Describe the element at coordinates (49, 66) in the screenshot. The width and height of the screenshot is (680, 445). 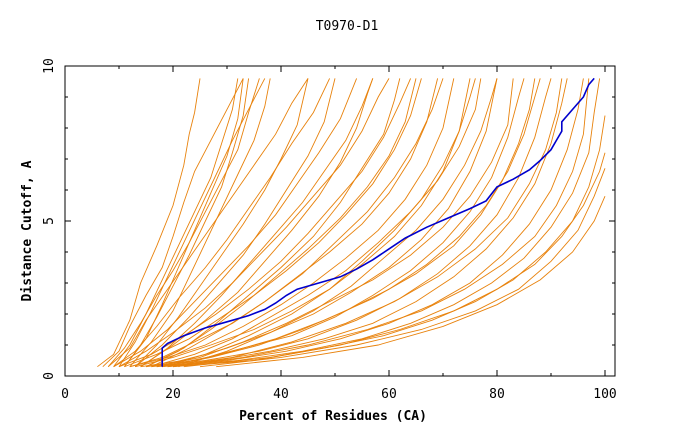
I see `y-tick-label-10: 10` at that location.